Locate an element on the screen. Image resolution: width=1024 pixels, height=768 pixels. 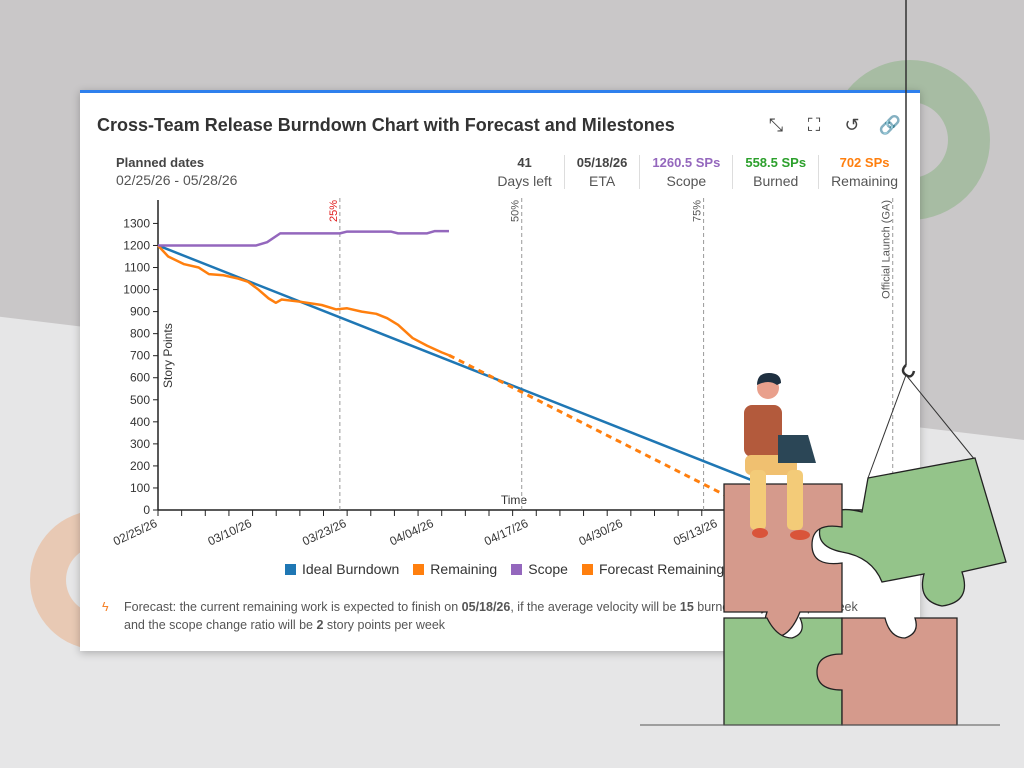
legend-label: Ideal Burndown is located at coordinates (351, 569).